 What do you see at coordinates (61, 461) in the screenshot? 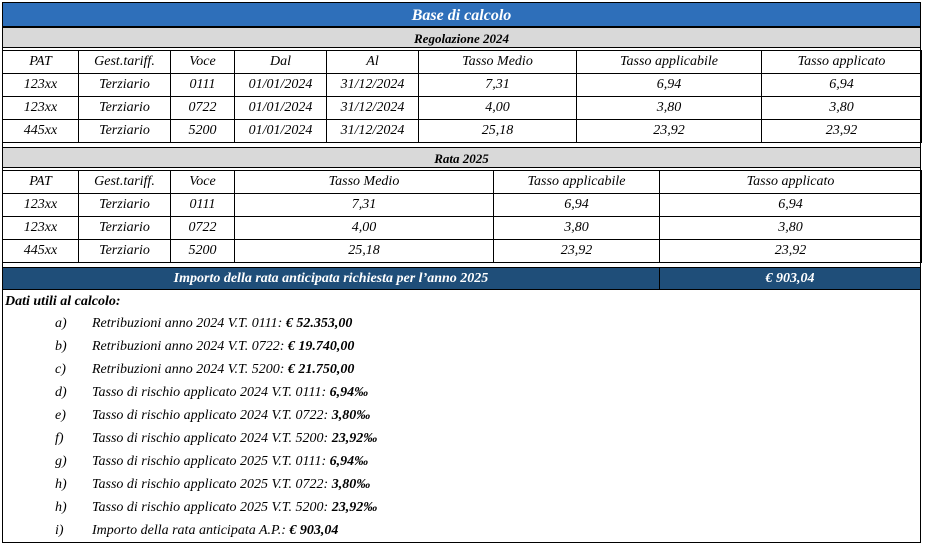
I see `list-item-letter: g)` at bounding box center [61, 461].